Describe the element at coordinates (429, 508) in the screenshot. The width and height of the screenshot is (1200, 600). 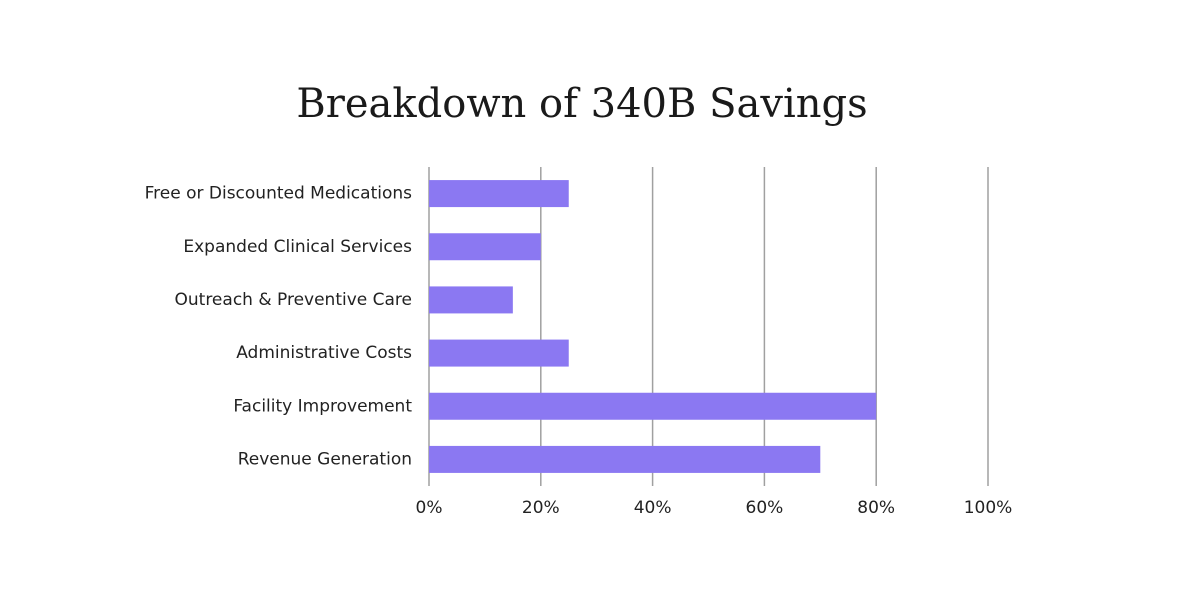
I see `x-tick-label: 0%` at that location.